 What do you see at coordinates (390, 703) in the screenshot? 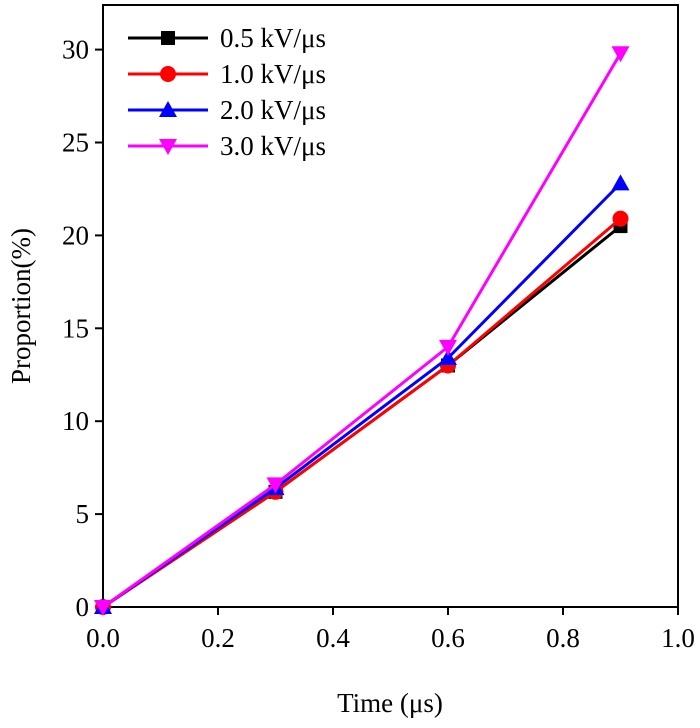
I see `x-axis-label: Time (μs)` at bounding box center [390, 703].